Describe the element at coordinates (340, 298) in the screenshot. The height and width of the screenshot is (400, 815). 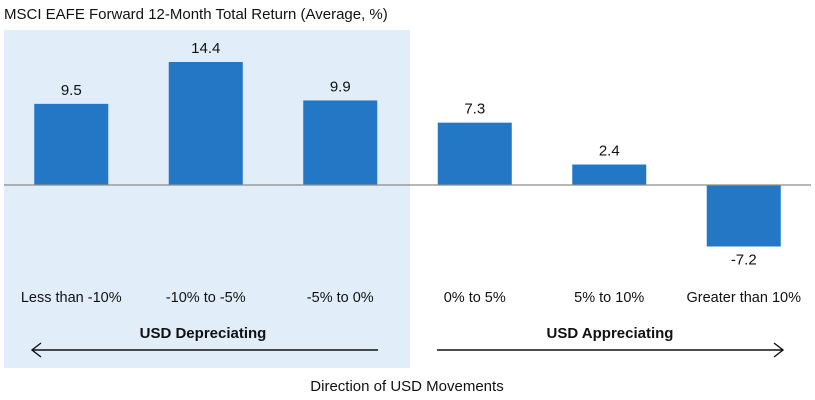
I see `category-label-3: -5% to 0%` at that location.